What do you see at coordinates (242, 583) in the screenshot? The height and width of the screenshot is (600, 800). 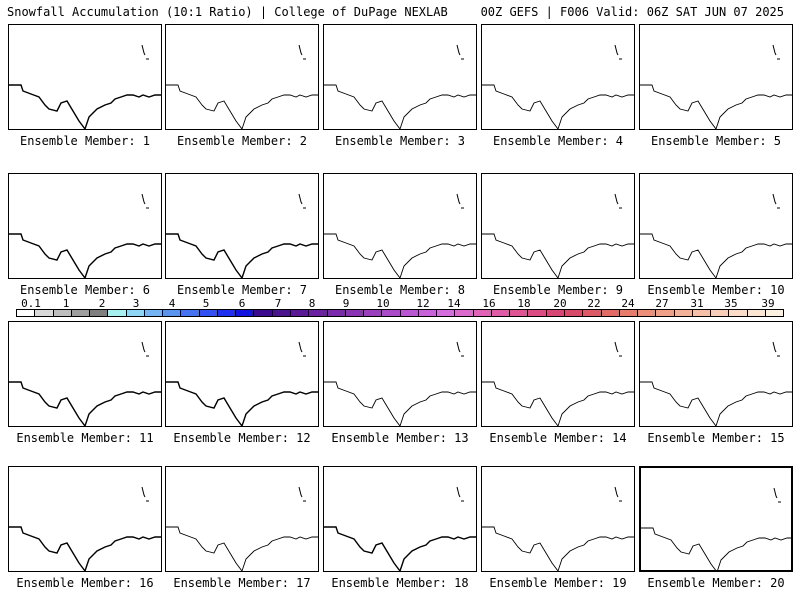 I see `member-label: Ensemble Member: 17` at bounding box center [242, 583].